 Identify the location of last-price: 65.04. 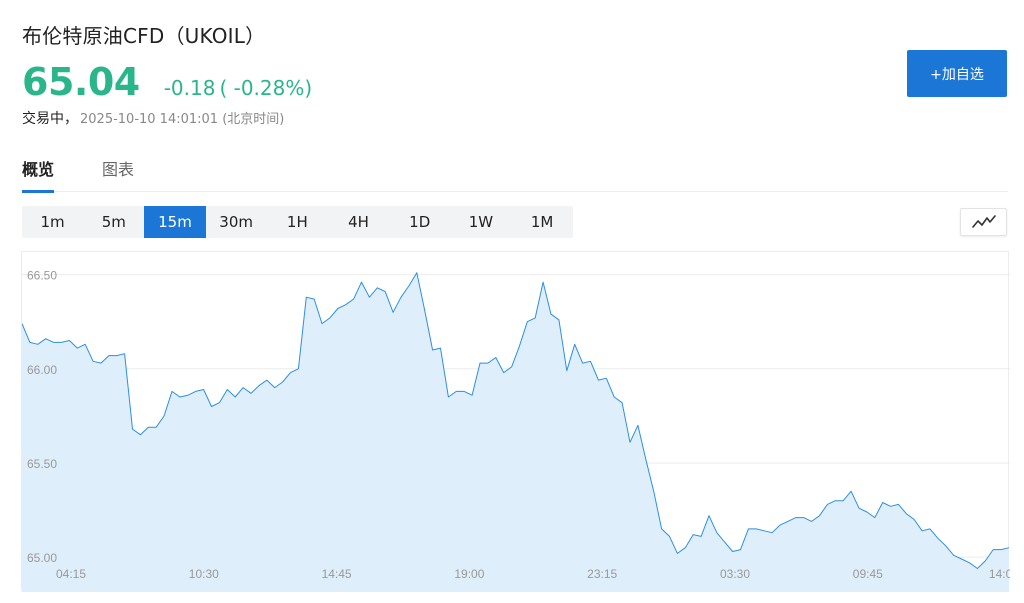
(81, 82).